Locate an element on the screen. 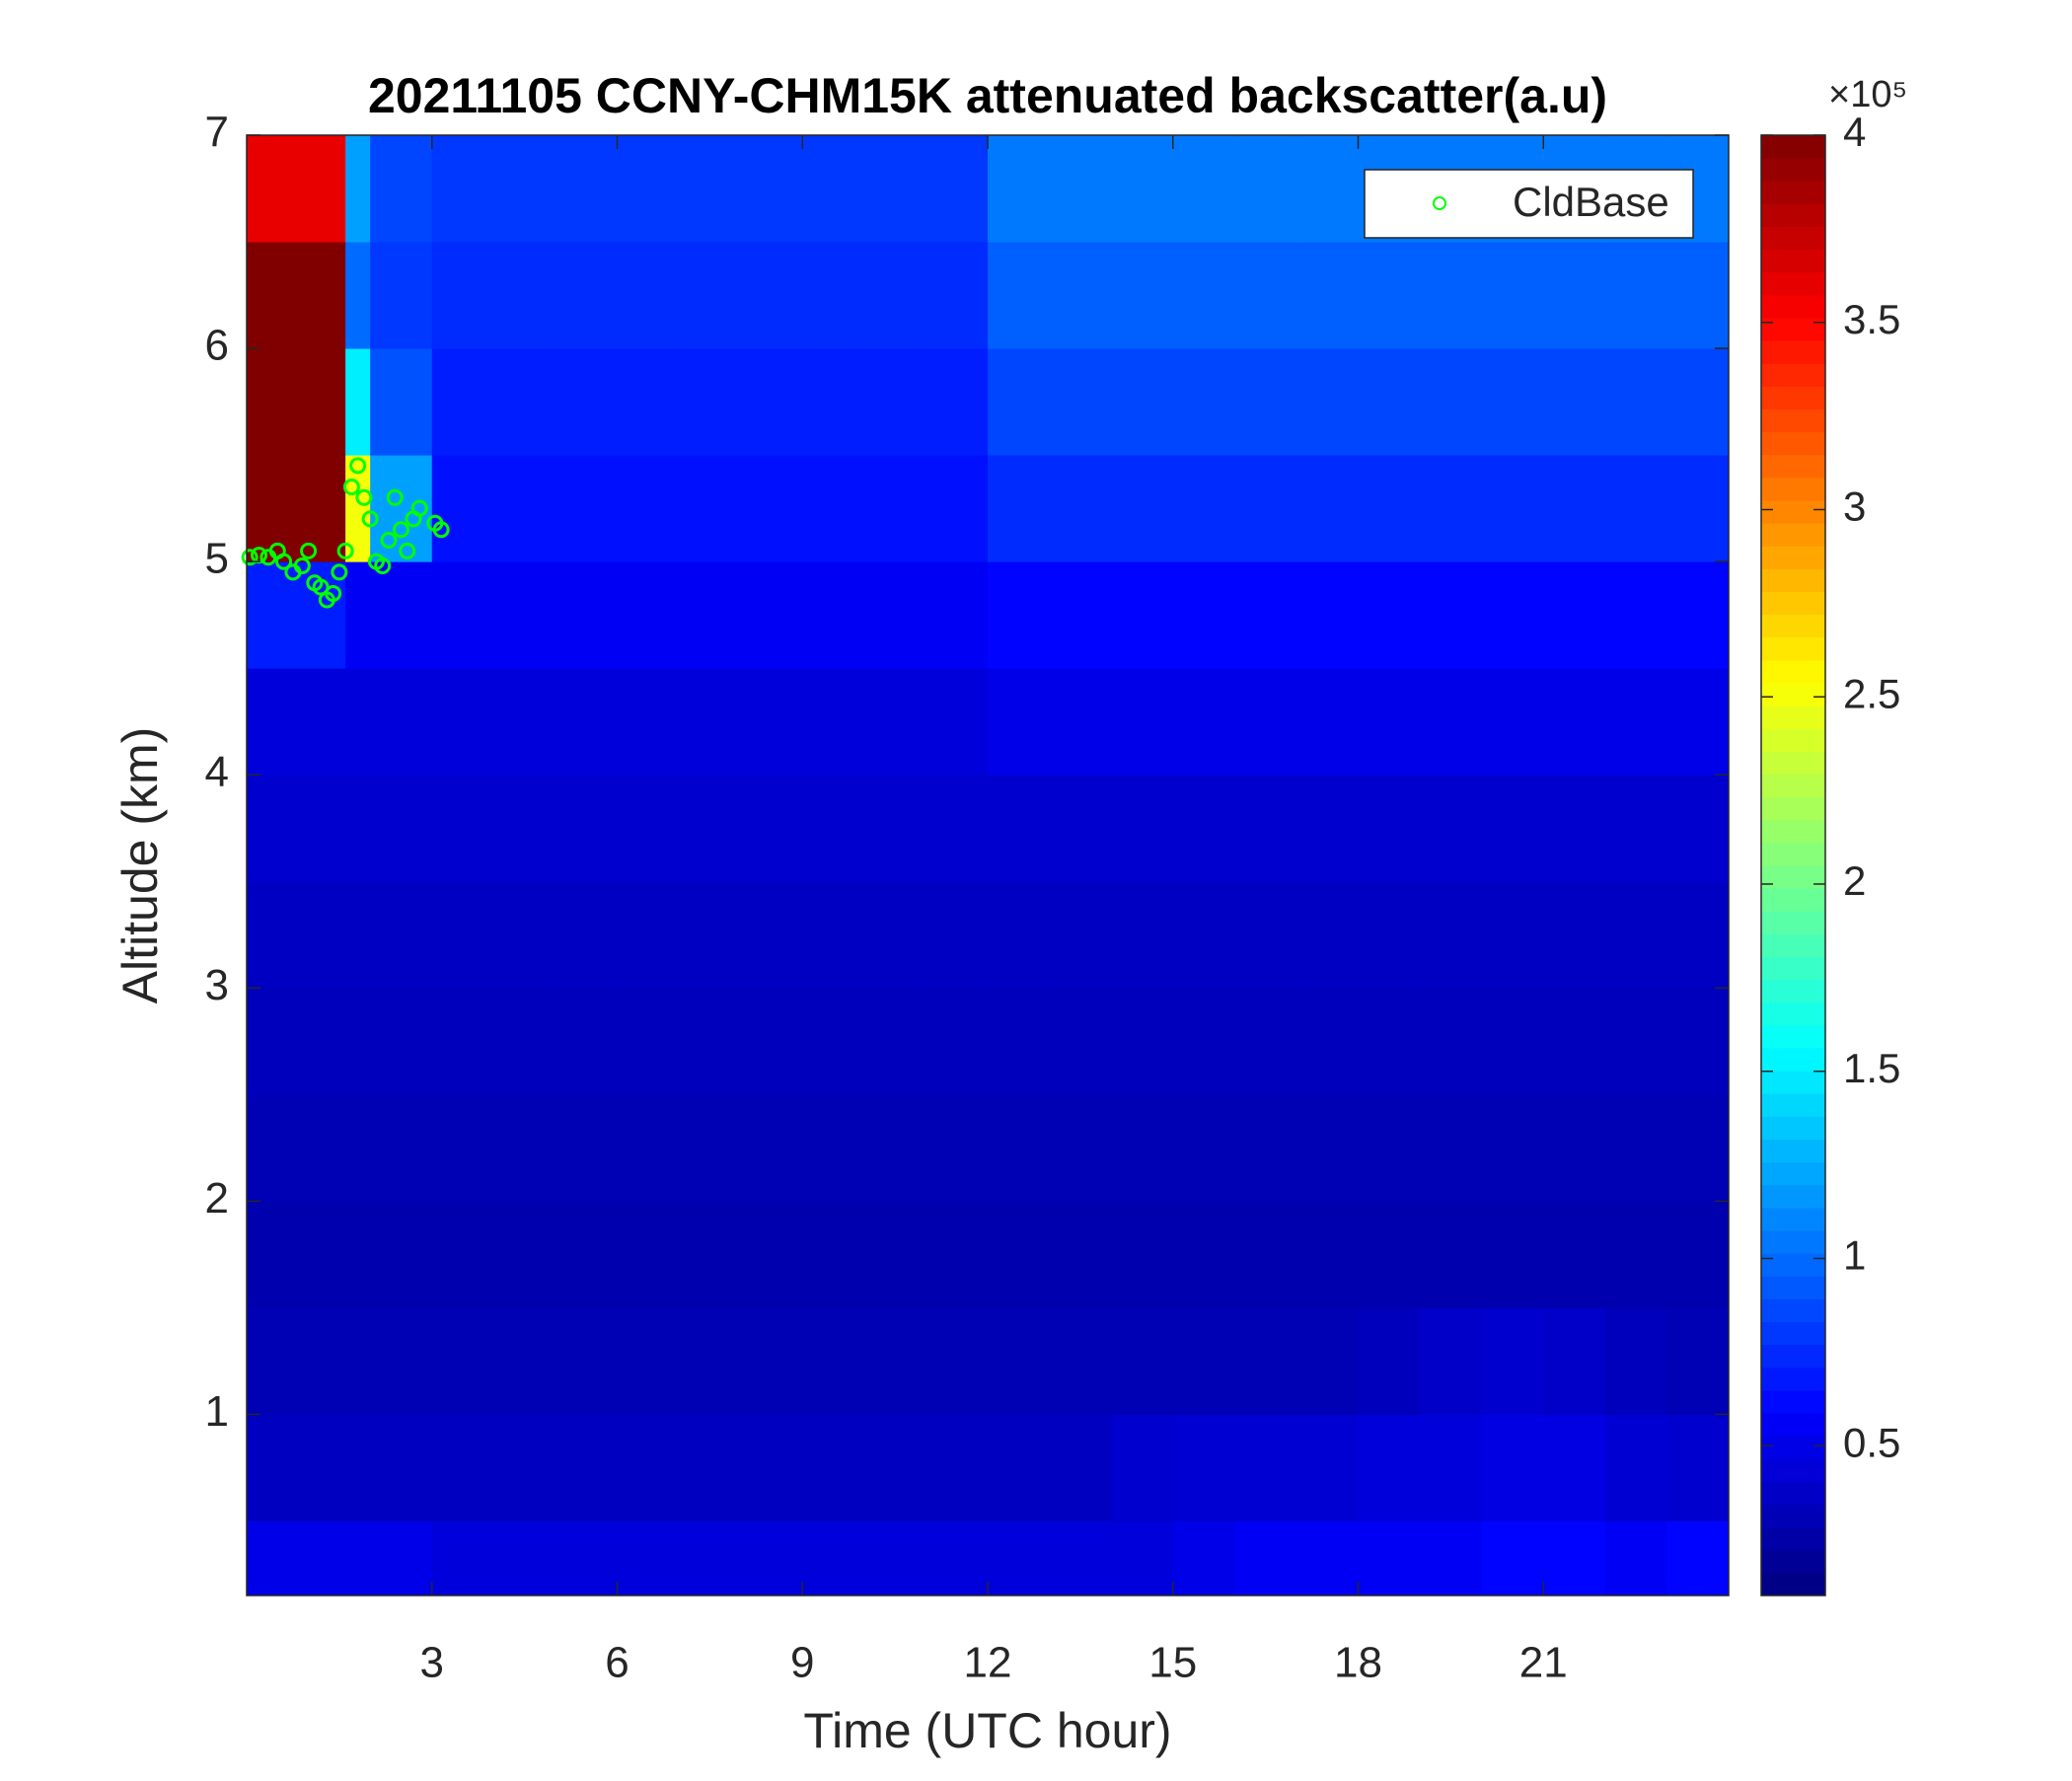 The height and width of the screenshot is (1781, 2072). y-tick-label: 7 is located at coordinates (217, 133).